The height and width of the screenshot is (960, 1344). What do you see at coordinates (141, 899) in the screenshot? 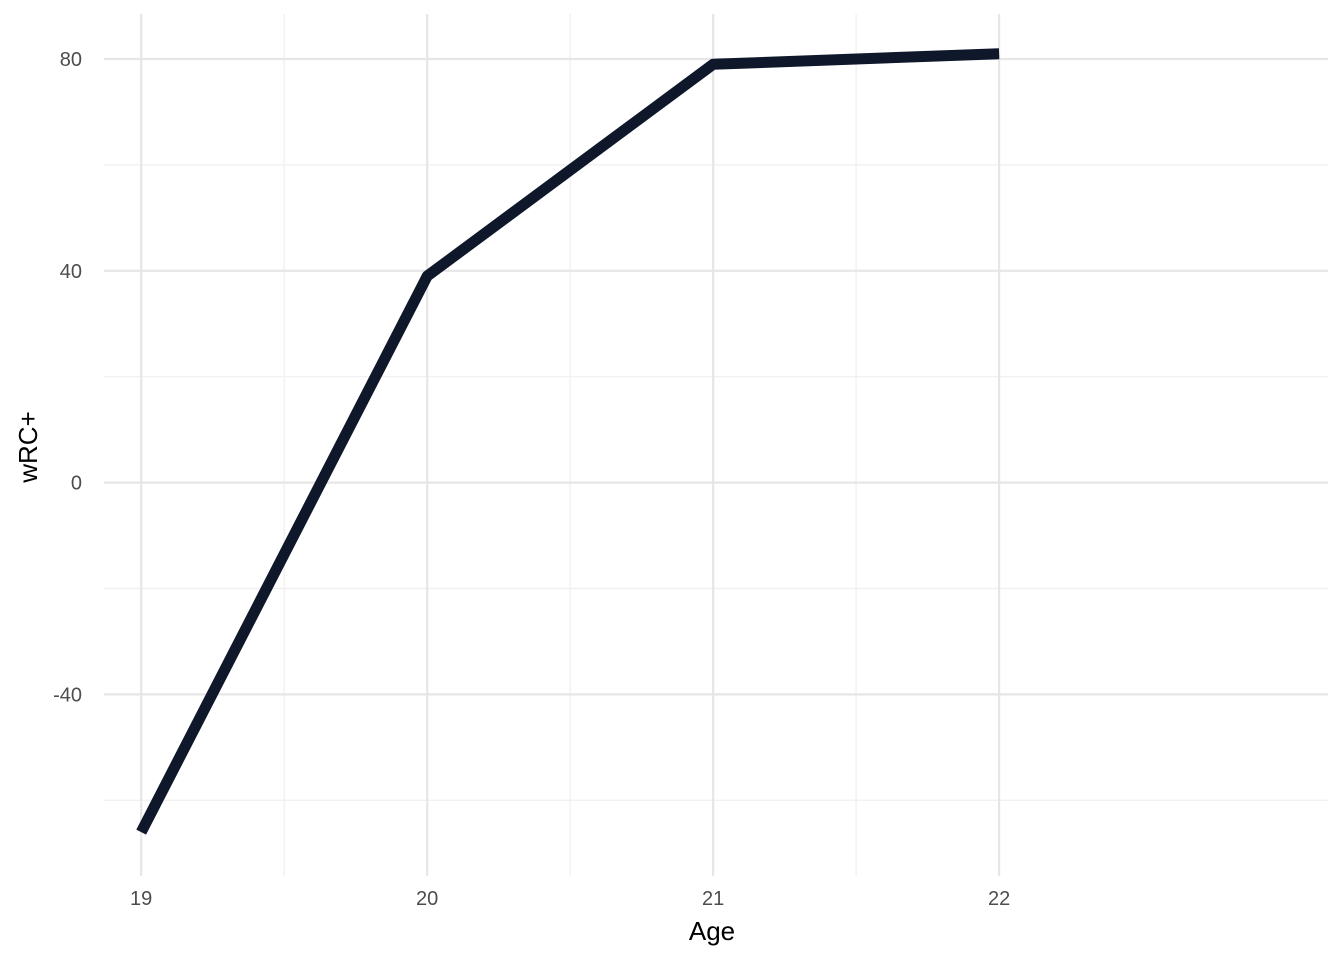
I see `x-tick-label: 19` at bounding box center [141, 899].